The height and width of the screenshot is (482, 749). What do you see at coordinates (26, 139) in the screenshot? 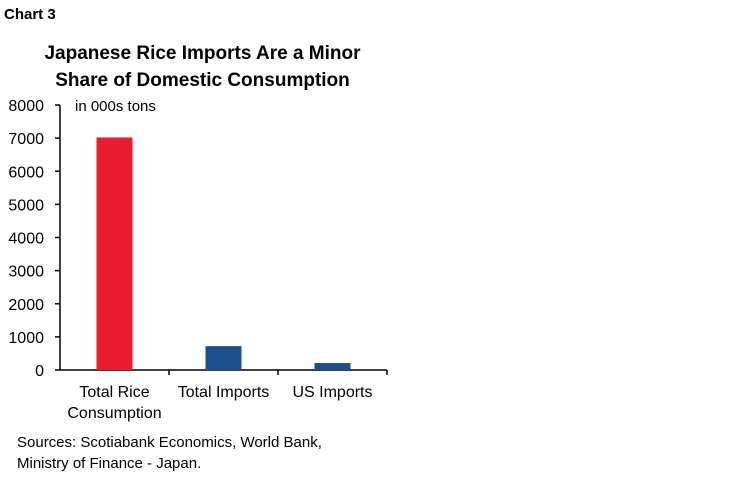
I see `y-tick-label: 7000` at bounding box center [26, 139].